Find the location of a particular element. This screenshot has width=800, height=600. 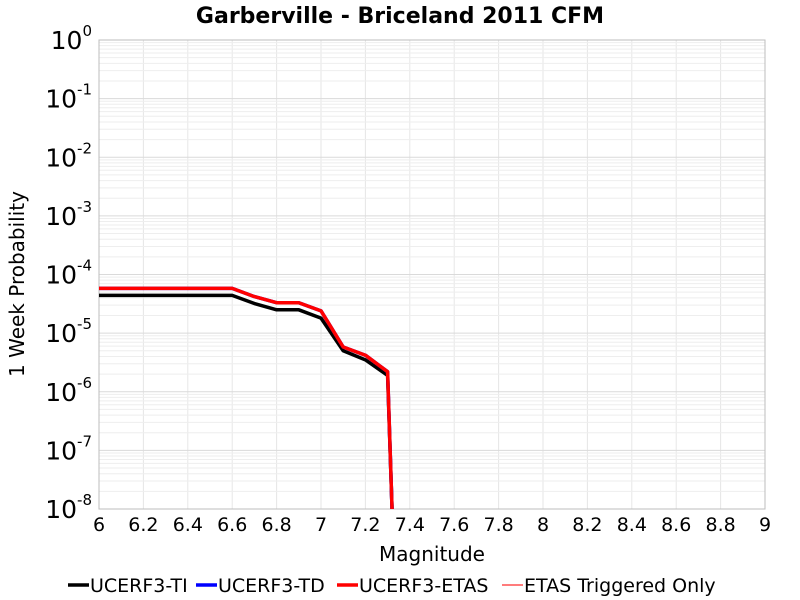

y-tick-label: 10⁻⁶ is located at coordinates (68, 390).